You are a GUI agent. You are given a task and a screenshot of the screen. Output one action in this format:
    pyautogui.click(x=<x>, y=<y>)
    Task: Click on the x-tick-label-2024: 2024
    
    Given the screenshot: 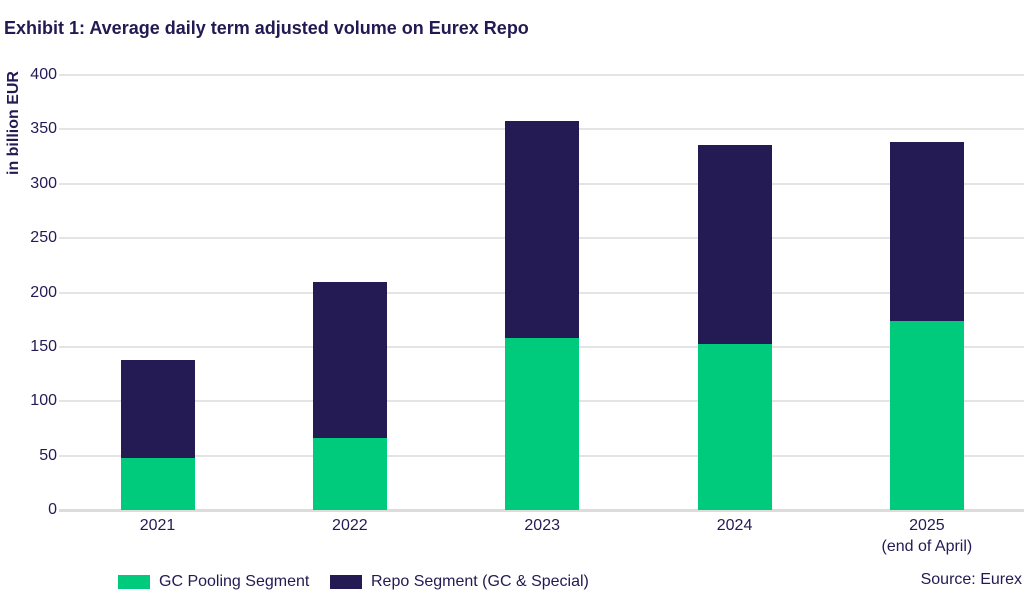 What is the action you would take?
    pyautogui.click(x=734, y=525)
    